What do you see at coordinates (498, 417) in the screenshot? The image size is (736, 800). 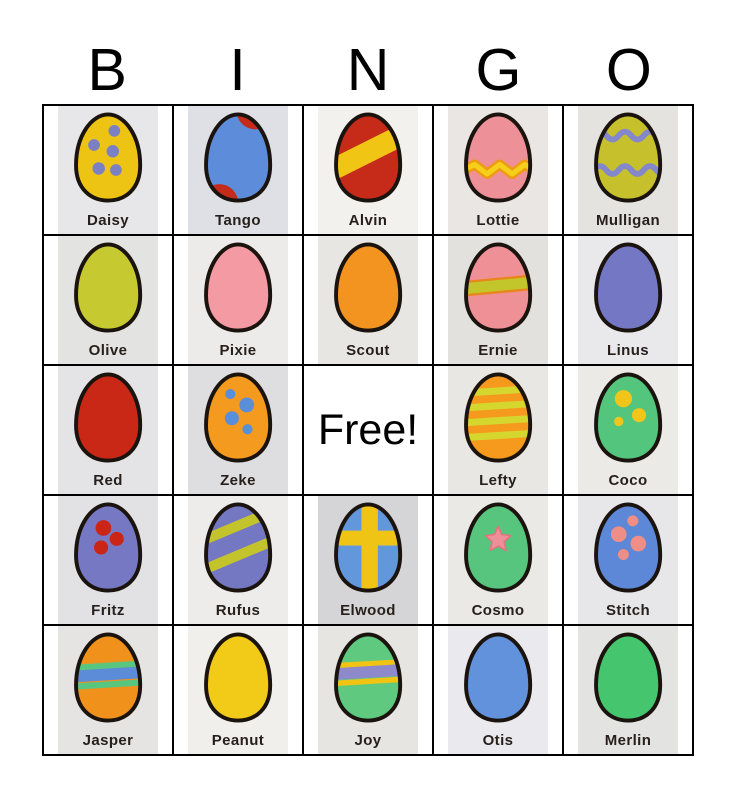 I see `egg-lefty-icon` at bounding box center [498, 417].